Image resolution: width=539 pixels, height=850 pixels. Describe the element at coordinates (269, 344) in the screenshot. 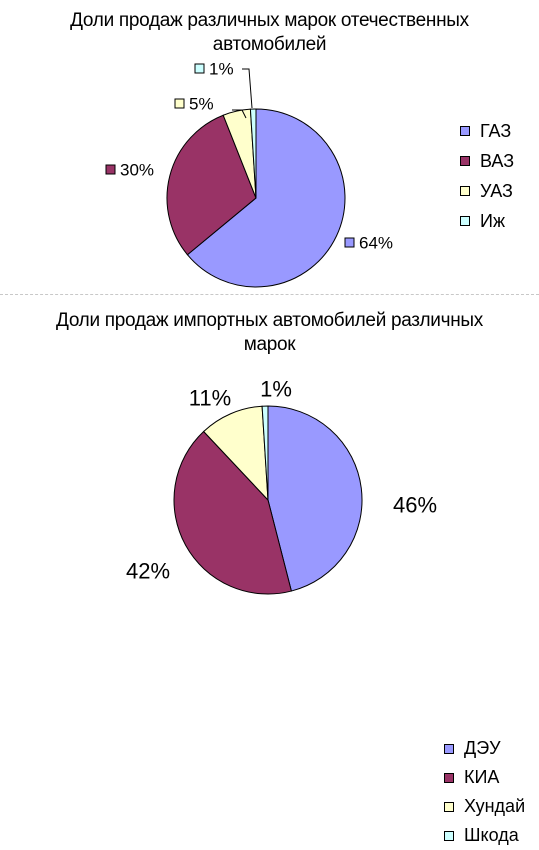

I see `chart-title-line: марок` at that location.